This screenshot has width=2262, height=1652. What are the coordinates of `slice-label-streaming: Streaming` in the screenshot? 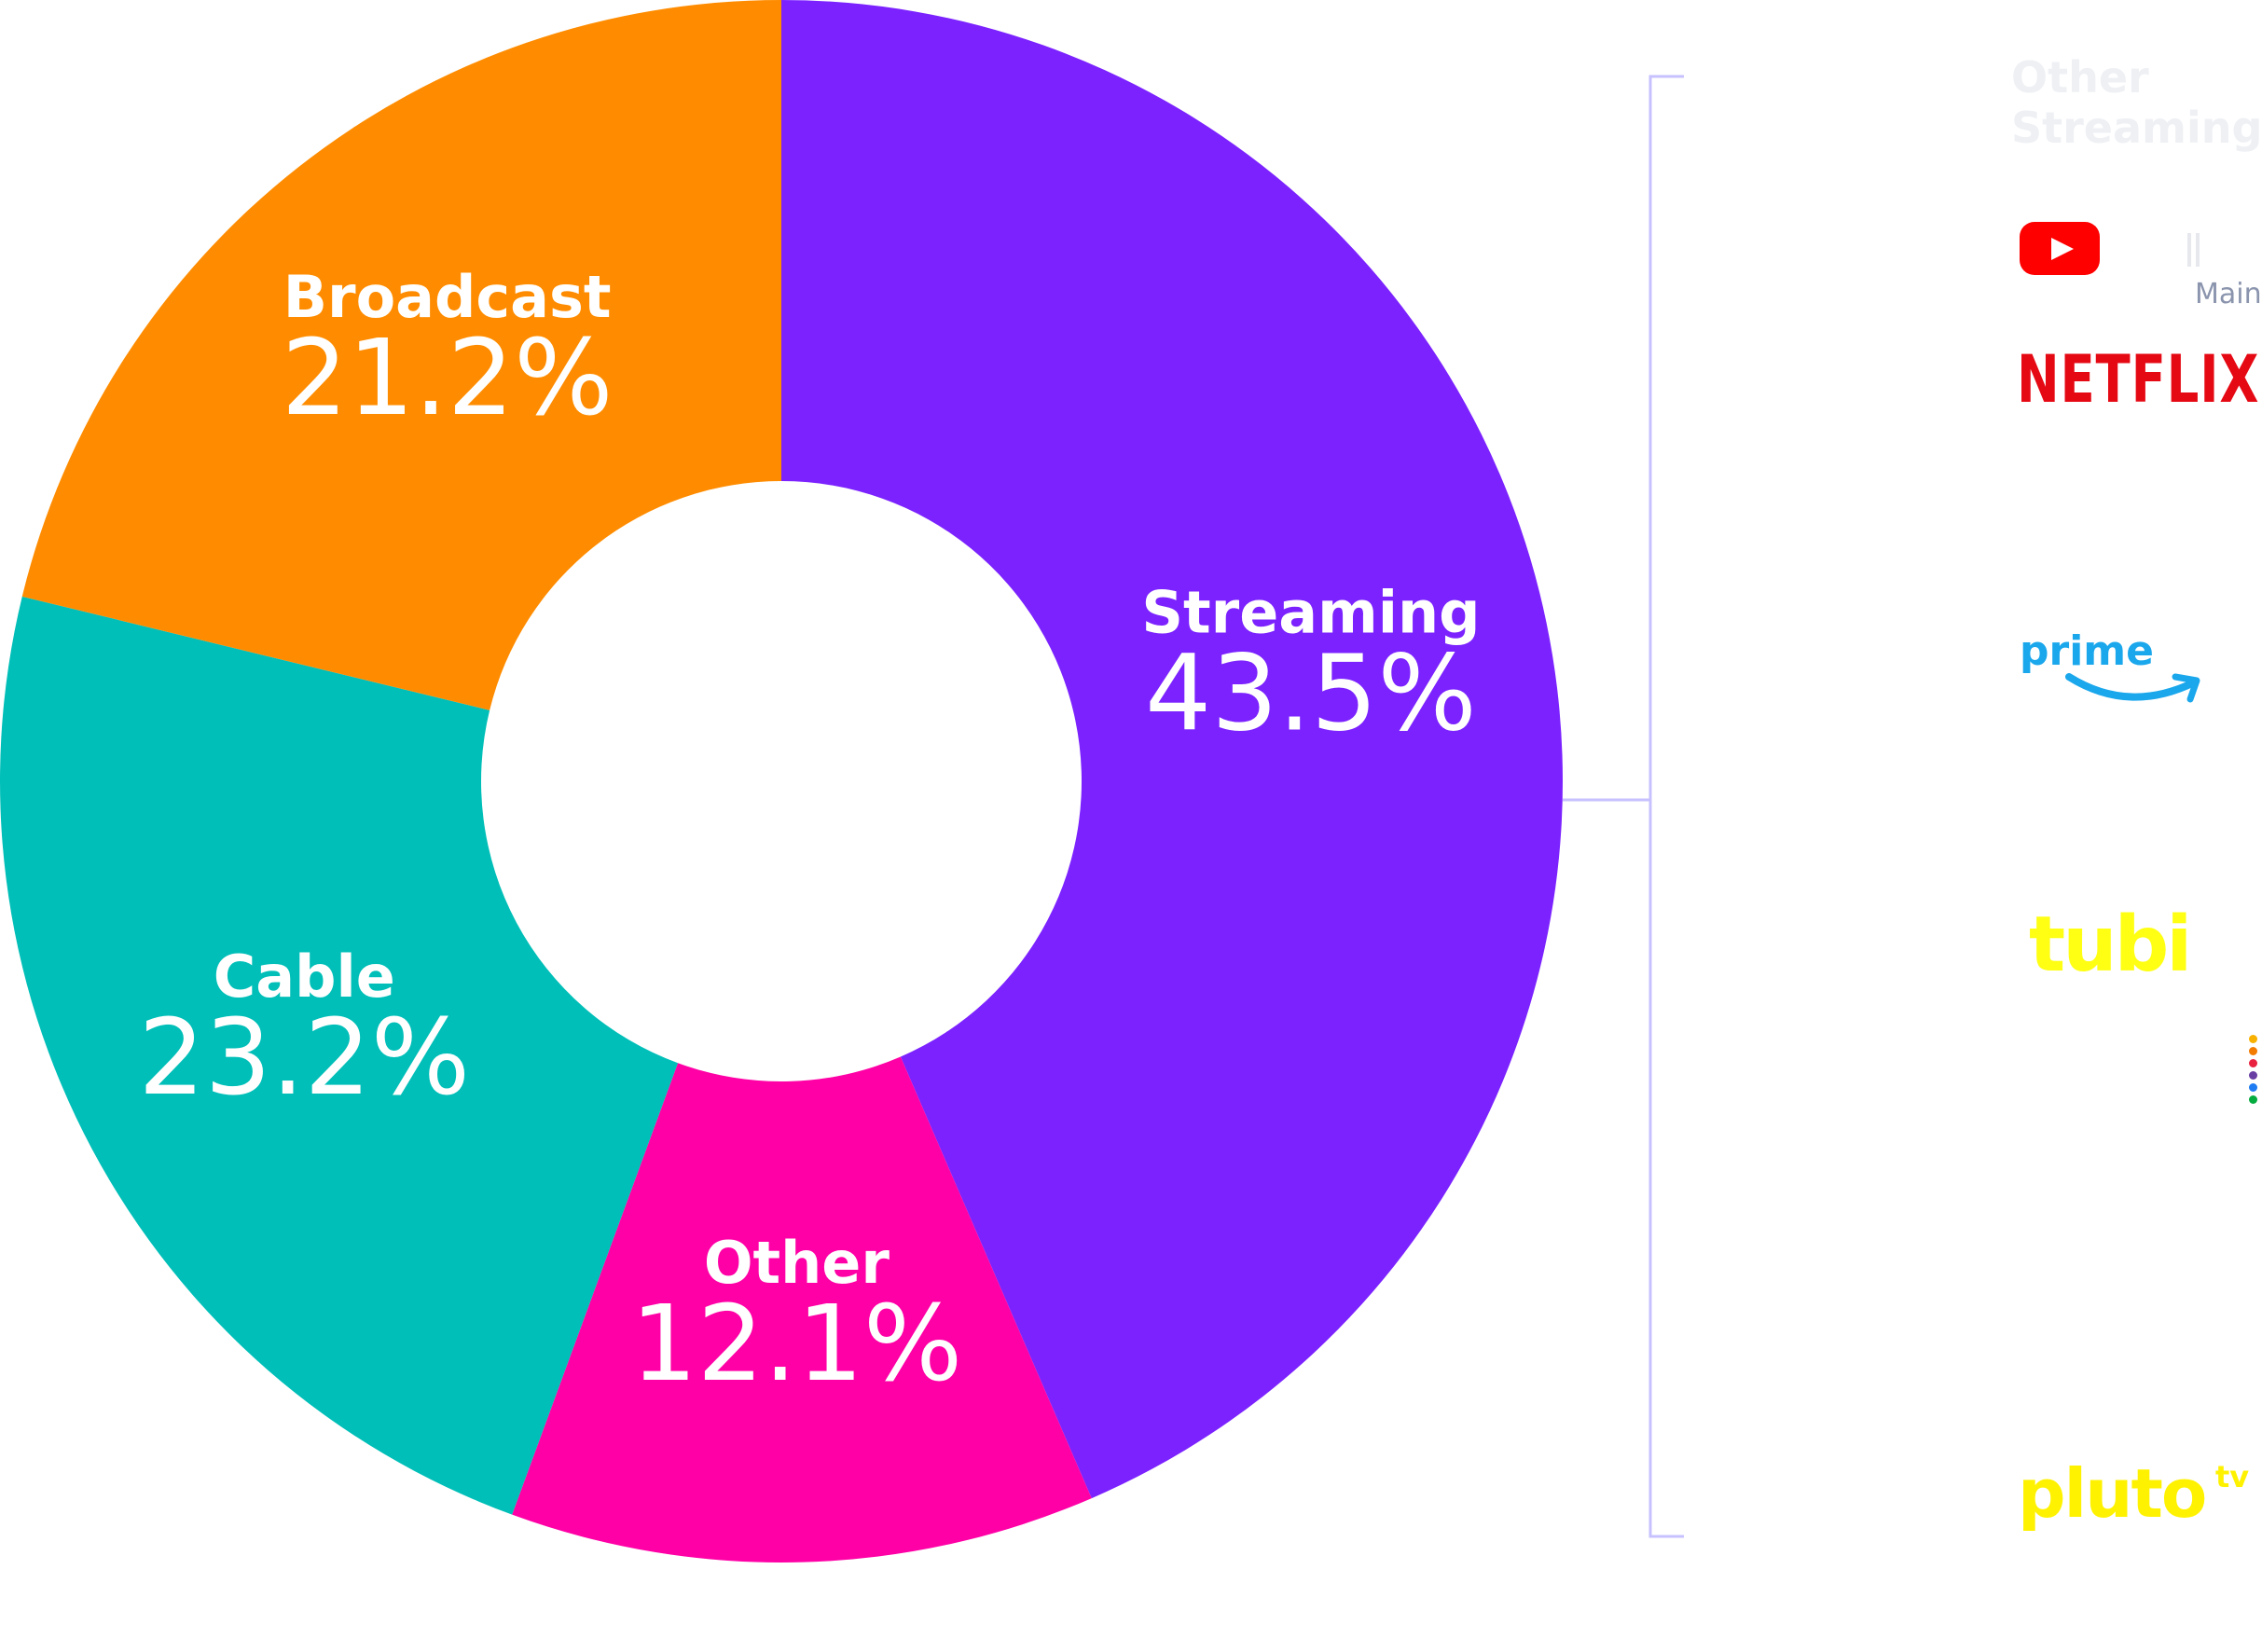 It's located at (1310, 612).